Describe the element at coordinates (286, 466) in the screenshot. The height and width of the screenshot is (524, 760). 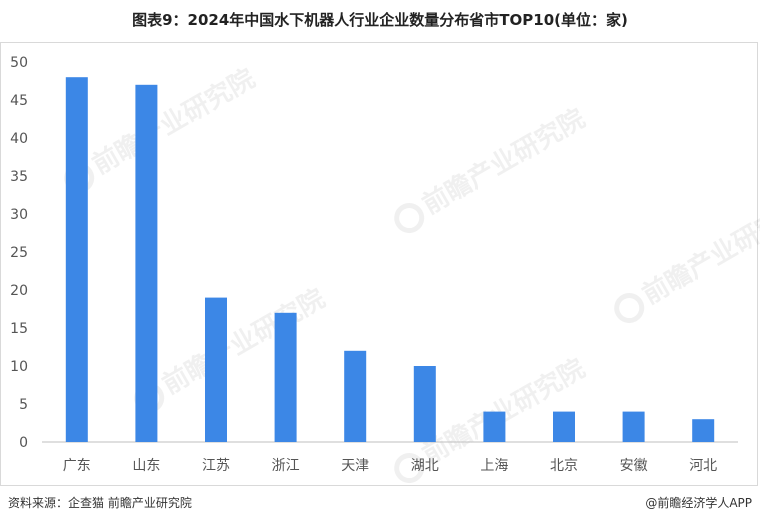
I see `x-tick-label: 浙江` at that location.